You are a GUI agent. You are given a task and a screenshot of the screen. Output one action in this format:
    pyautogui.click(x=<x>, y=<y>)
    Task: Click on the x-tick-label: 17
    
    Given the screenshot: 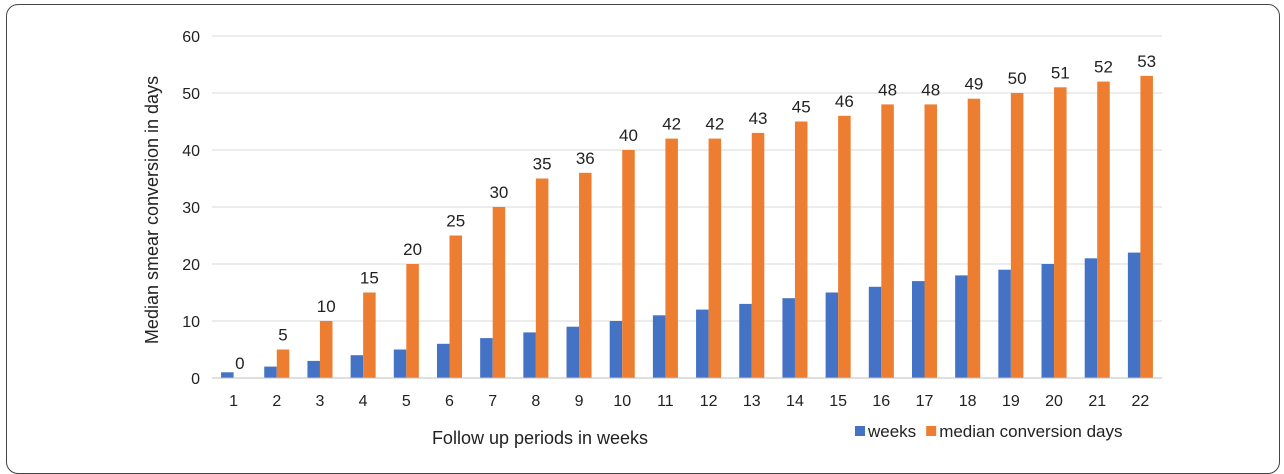 What is the action you would take?
    pyautogui.click(x=925, y=401)
    